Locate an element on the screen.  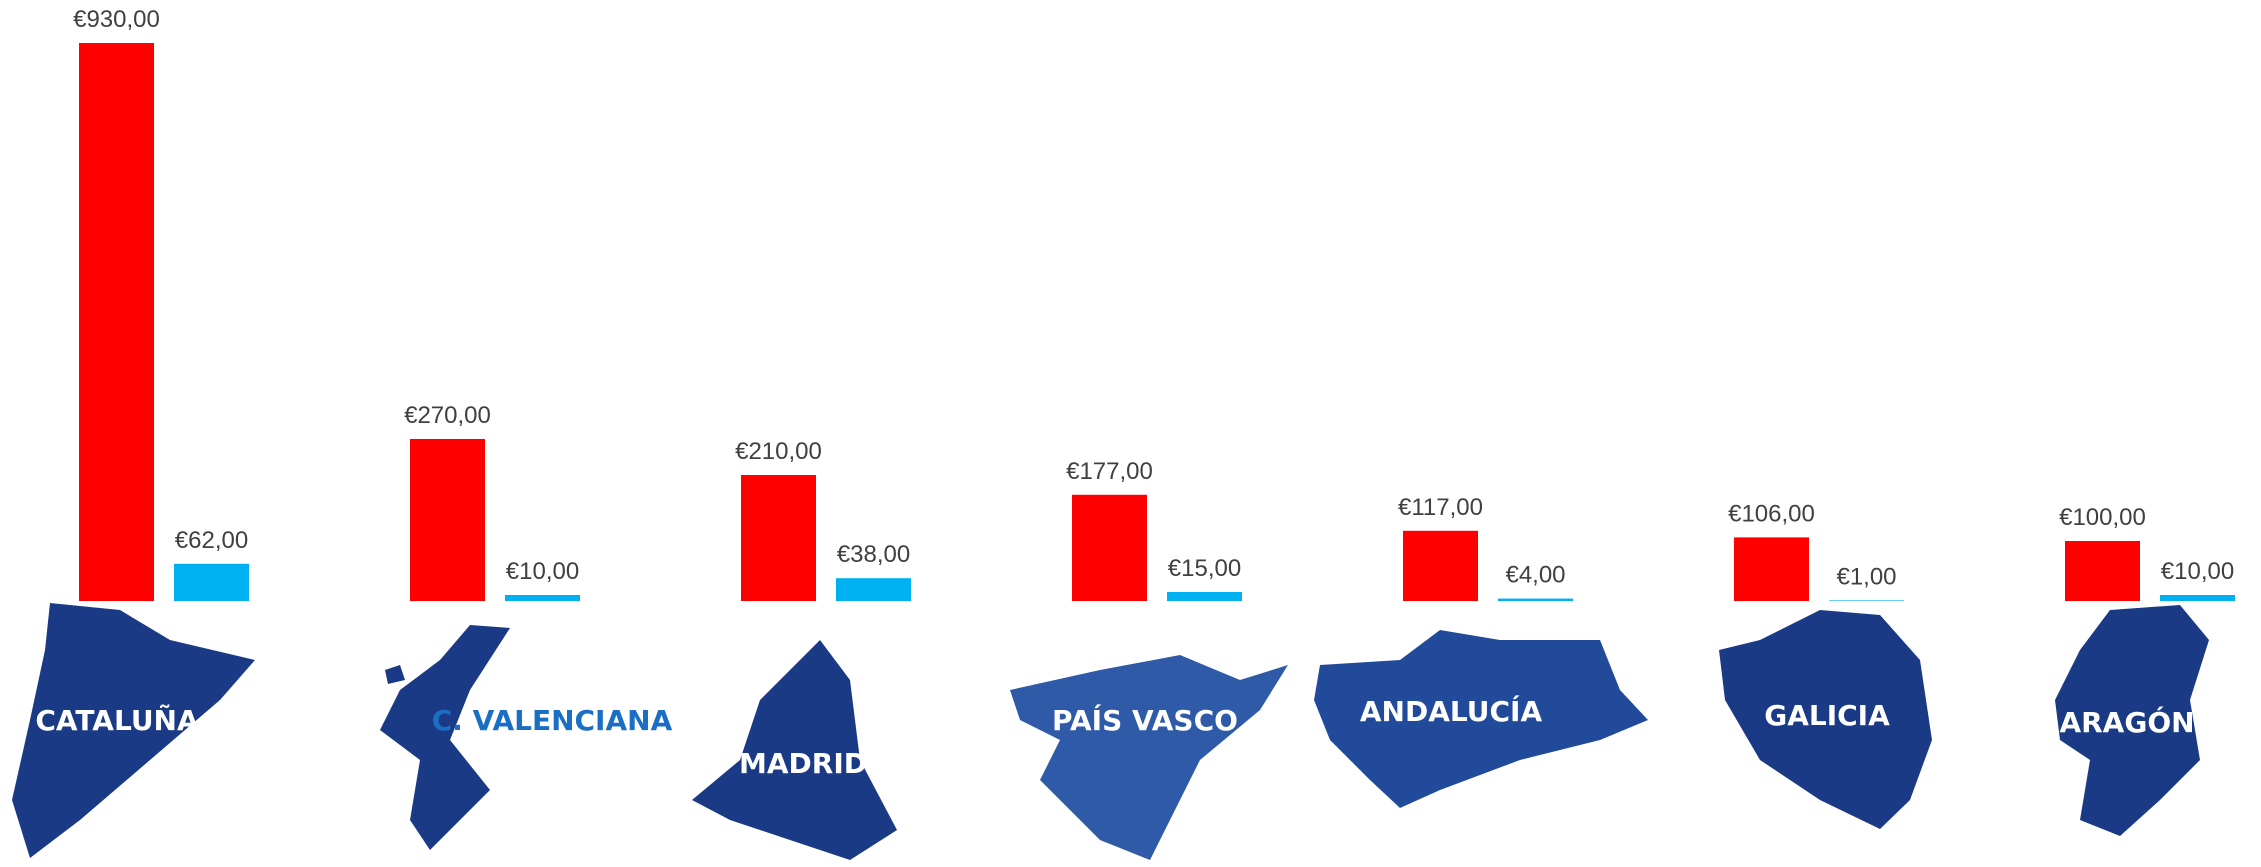
category-label: ANDALUCÍA is located at coordinates (1451, 711).